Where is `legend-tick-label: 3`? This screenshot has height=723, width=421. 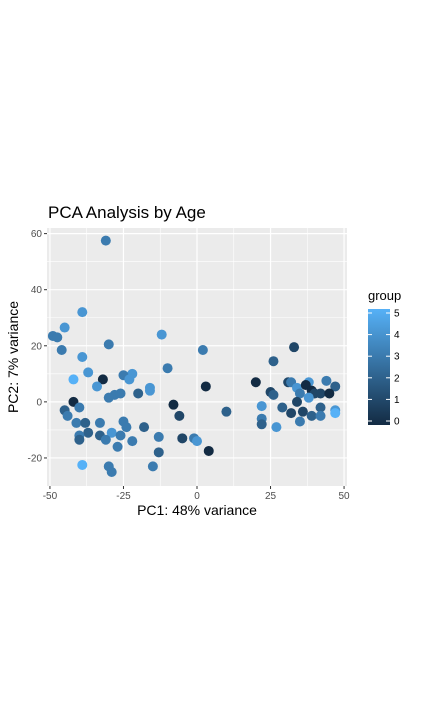 legend-tick-label: 3 is located at coordinates (397, 357).